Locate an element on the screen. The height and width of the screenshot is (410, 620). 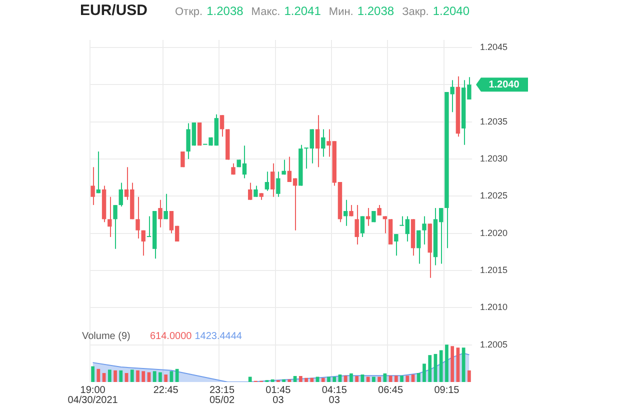
annotation: 1423.4444 is located at coordinates (218, 336).